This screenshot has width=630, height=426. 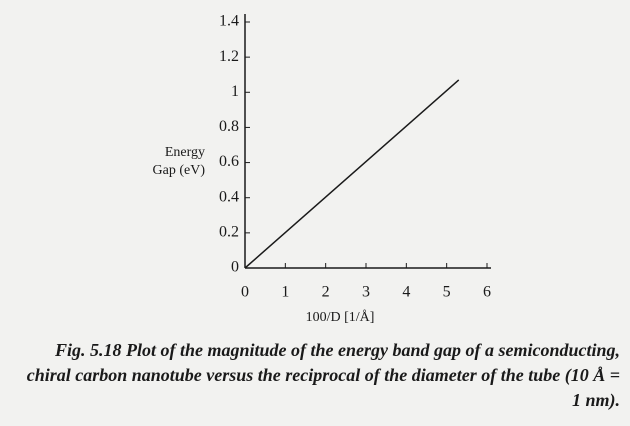 I want to click on y-tick-label: 0, so click(x=235, y=267).